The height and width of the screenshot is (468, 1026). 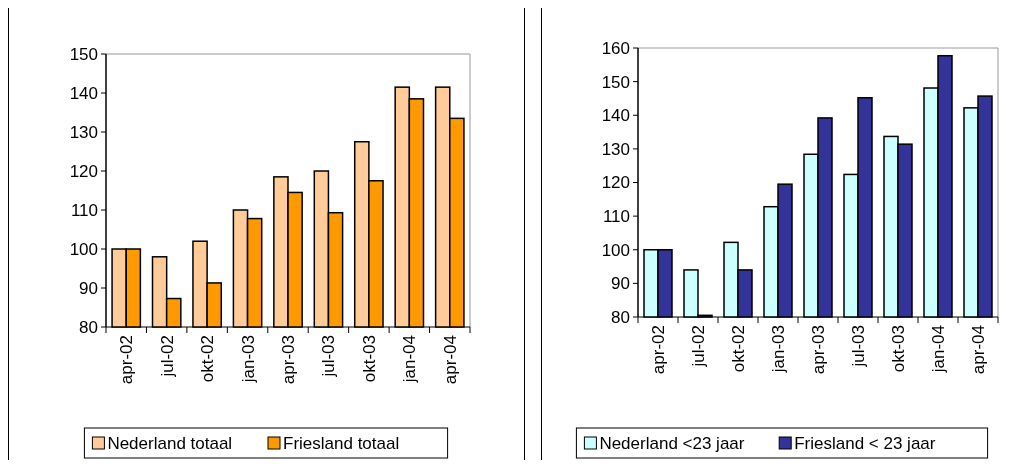 I want to click on legend-label: Nederland <23 jaar, so click(x=672, y=443).